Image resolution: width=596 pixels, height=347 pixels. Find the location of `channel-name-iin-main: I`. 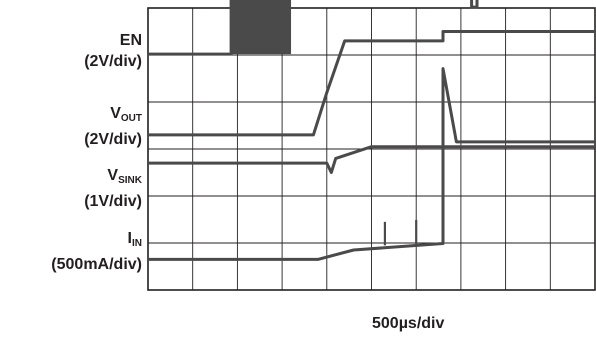

channel-name-iin-main: I is located at coordinates (129, 238).